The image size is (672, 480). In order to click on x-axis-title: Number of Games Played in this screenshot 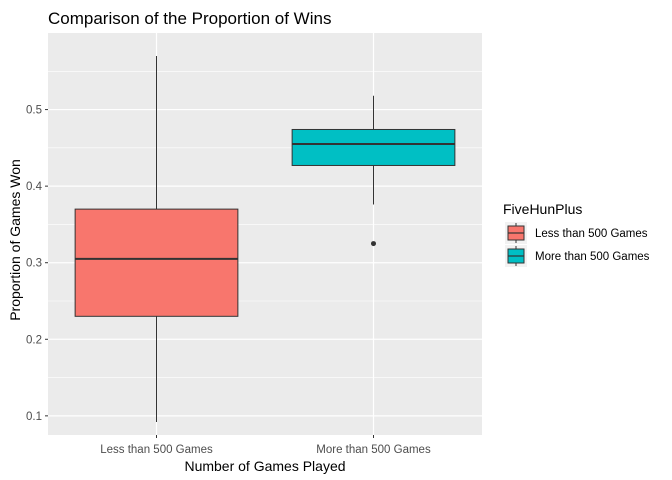, I will do `click(264, 466)`.